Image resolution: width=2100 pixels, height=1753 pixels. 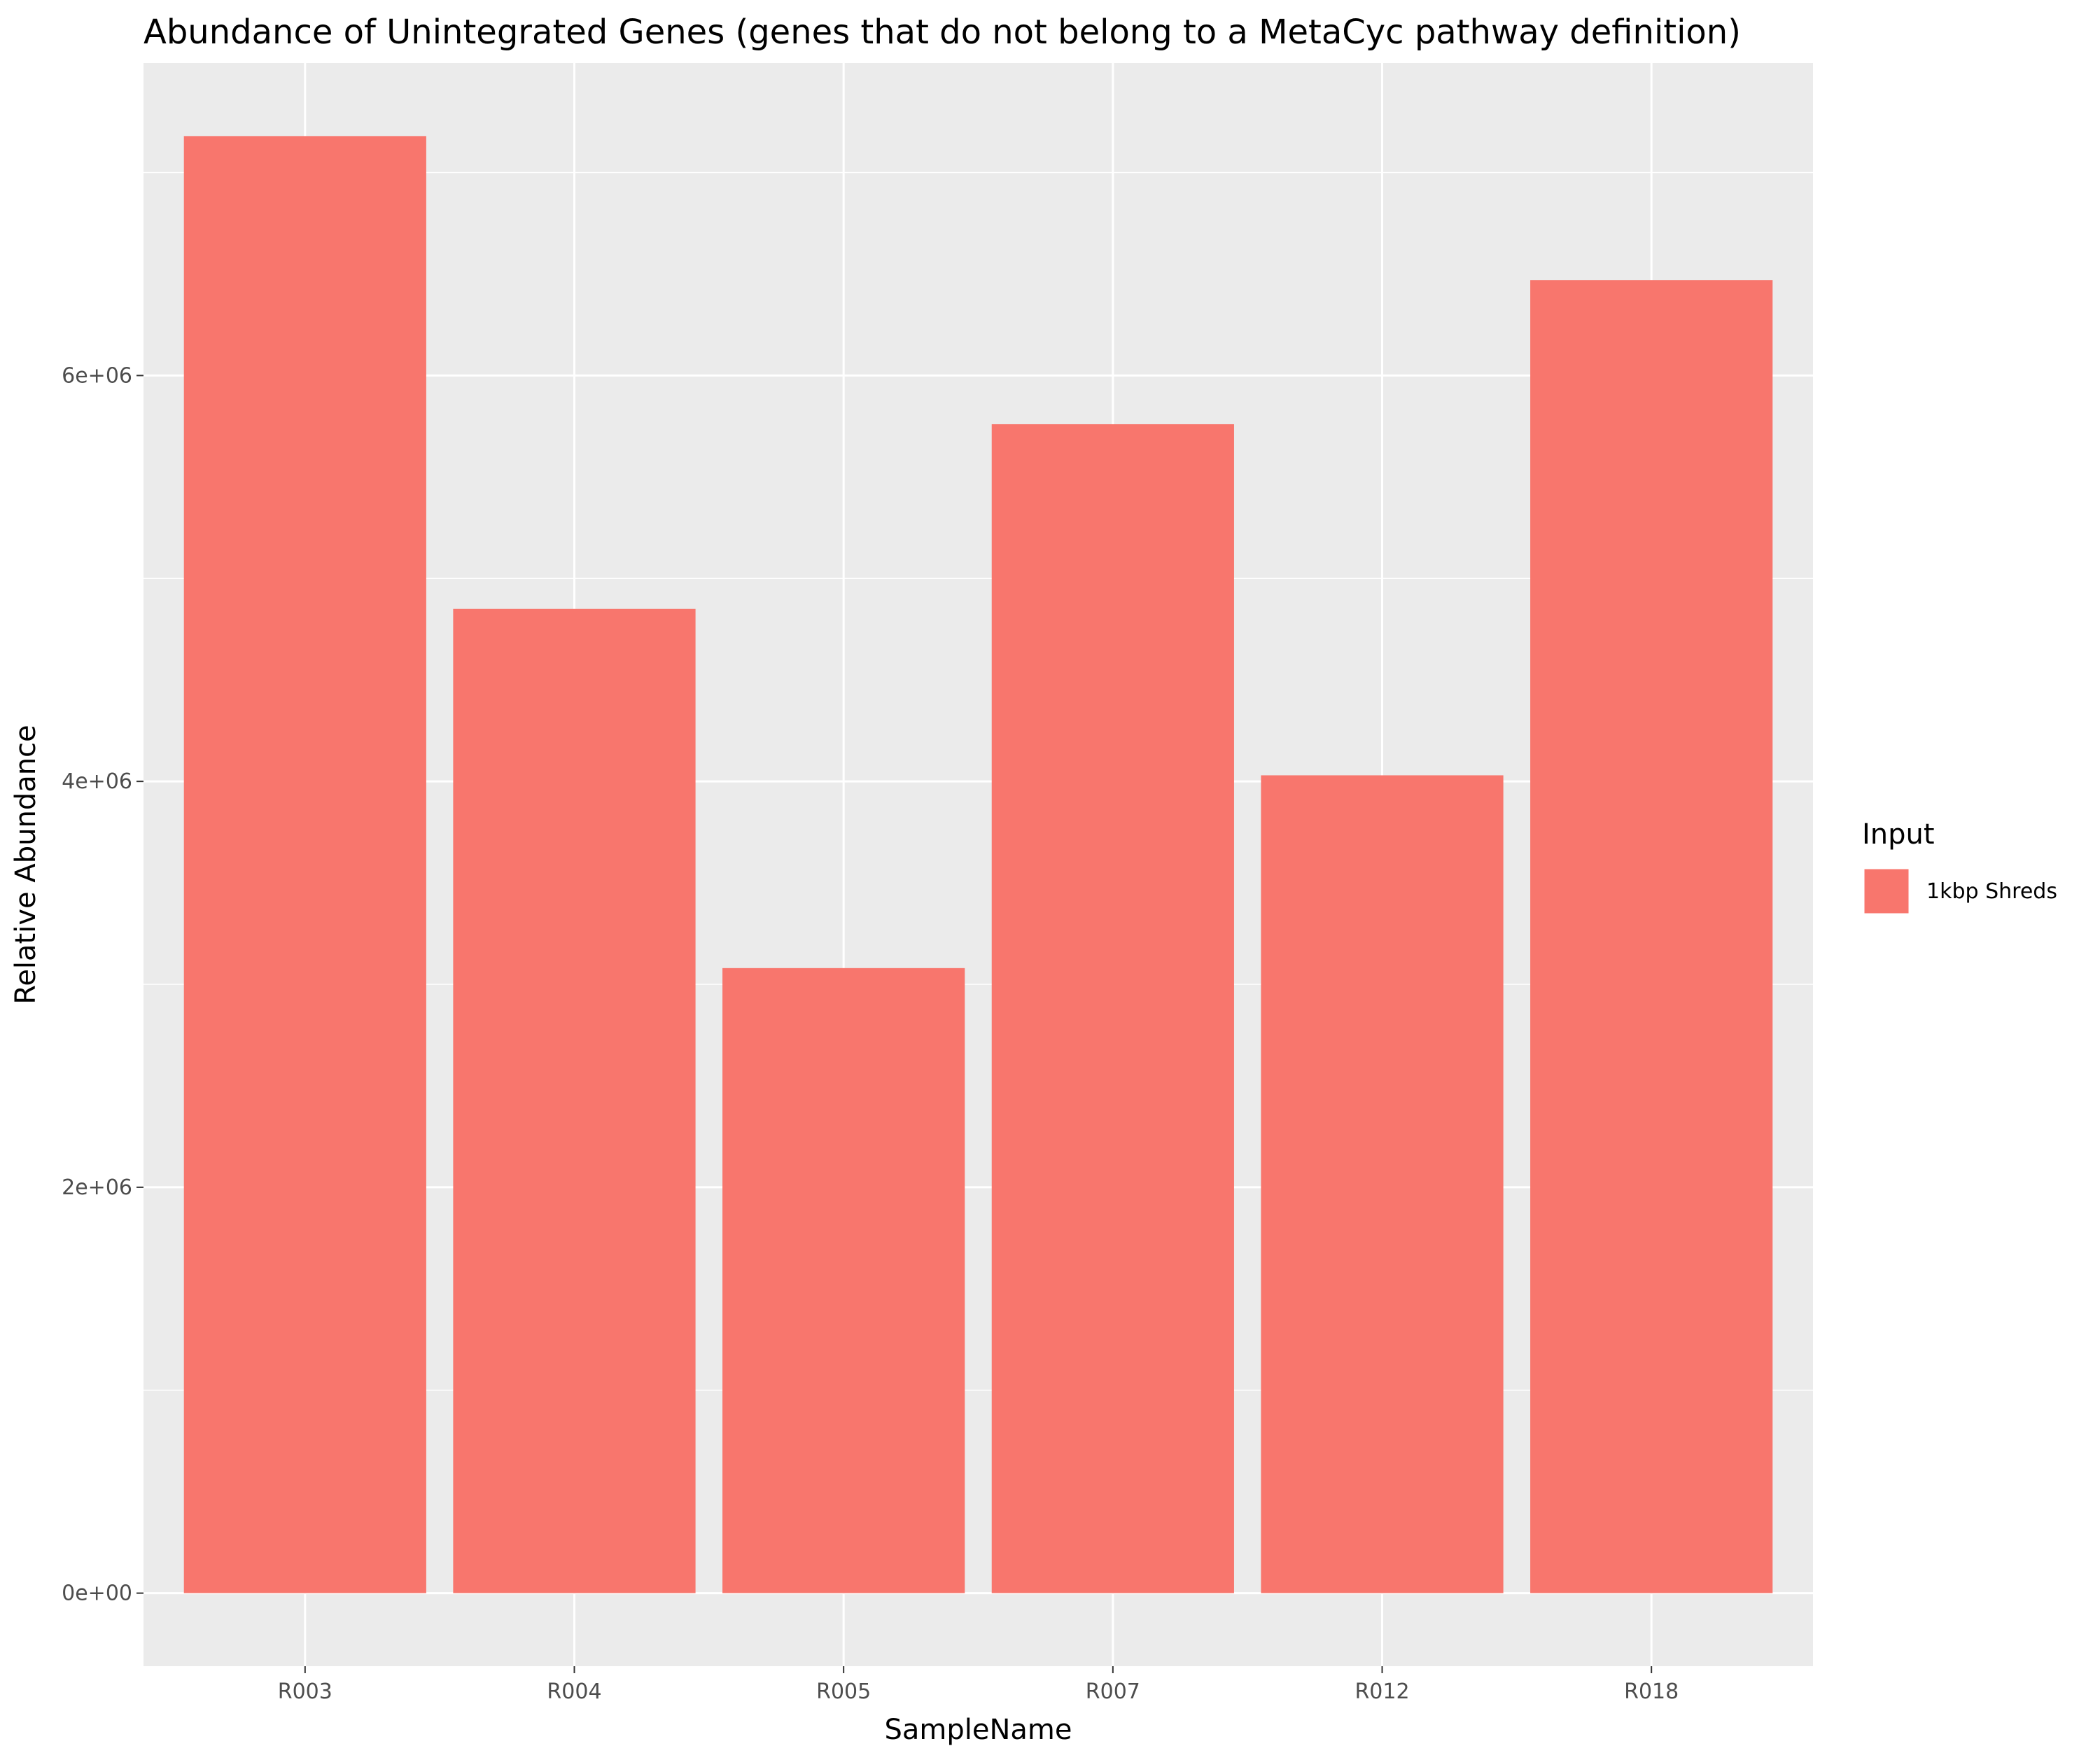 I want to click on x-tick-label: R003, so click(x=305, y=1691).